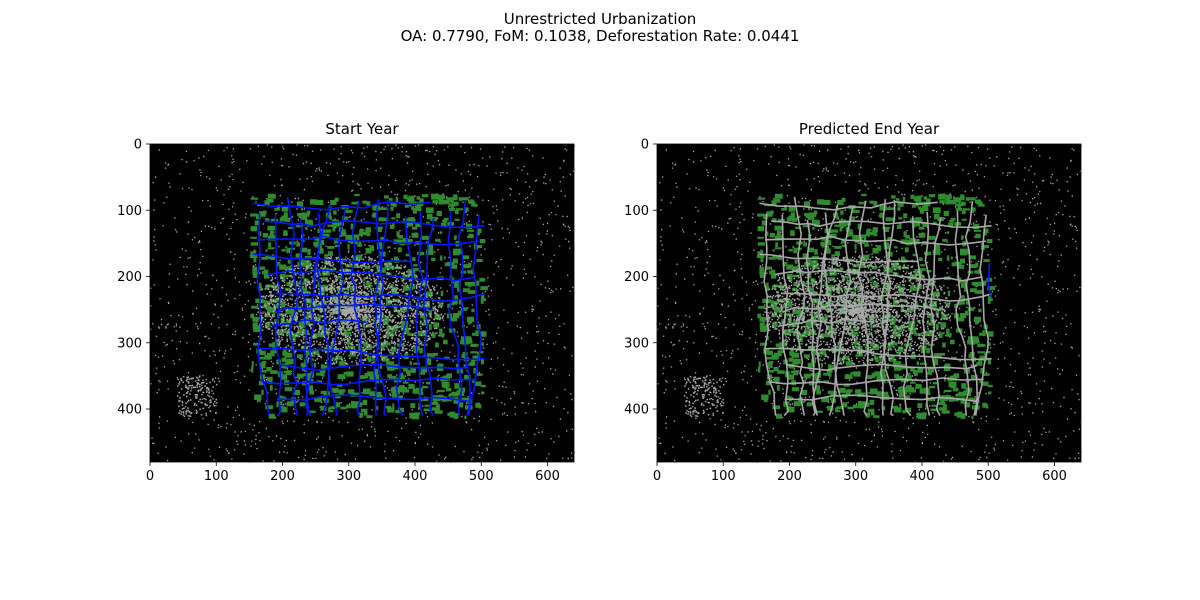  Describe the element at coordinates (869, 129) in the screenshot. I see `panel-title: Predicted End Year` at that location.